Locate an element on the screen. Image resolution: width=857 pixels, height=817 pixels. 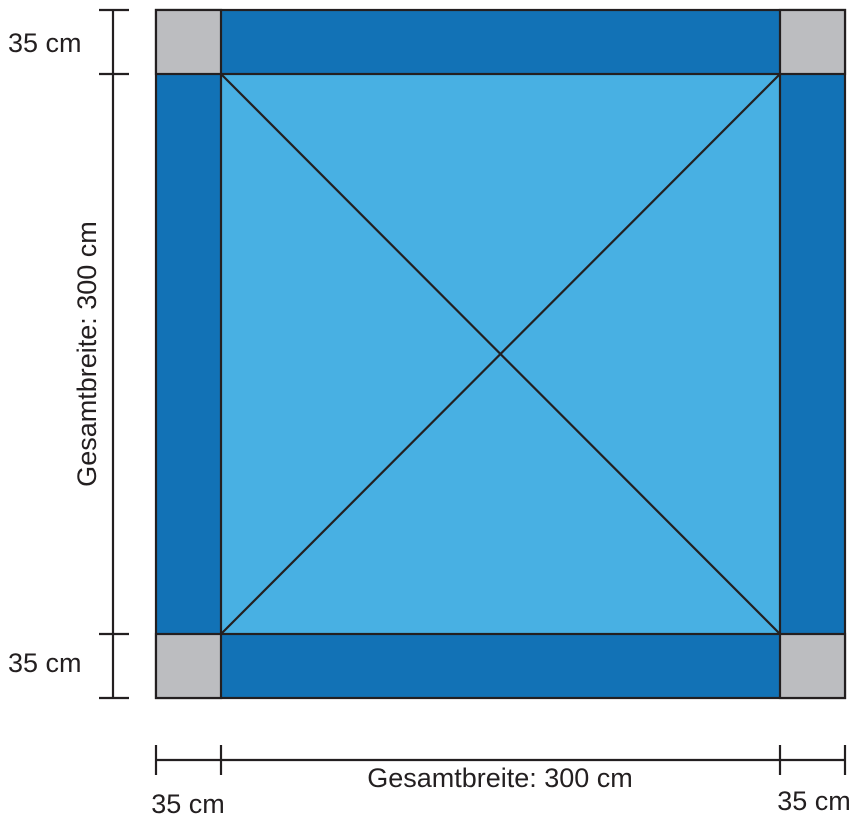
corner-square-bottom-right is located at coordinates (812, 666).